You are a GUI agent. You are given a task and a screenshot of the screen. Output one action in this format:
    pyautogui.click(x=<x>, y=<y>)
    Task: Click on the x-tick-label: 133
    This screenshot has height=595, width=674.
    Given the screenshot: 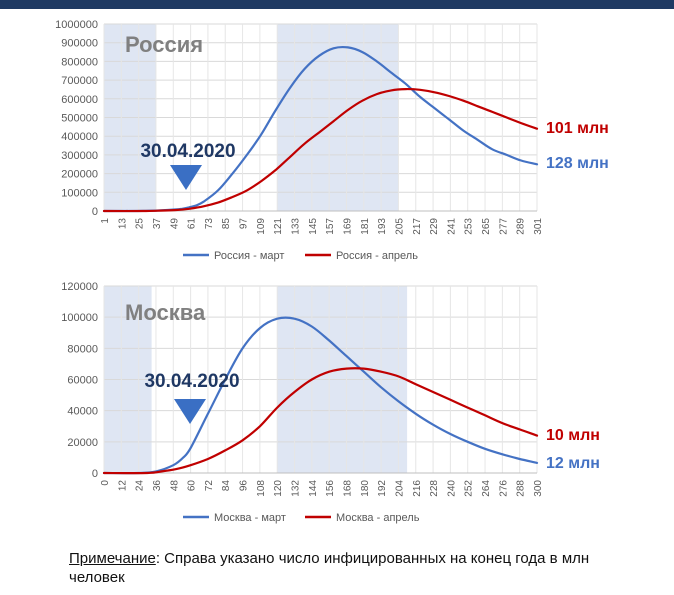 What is the action you would take?
    pyautogui.click(x=296, y=226)
    